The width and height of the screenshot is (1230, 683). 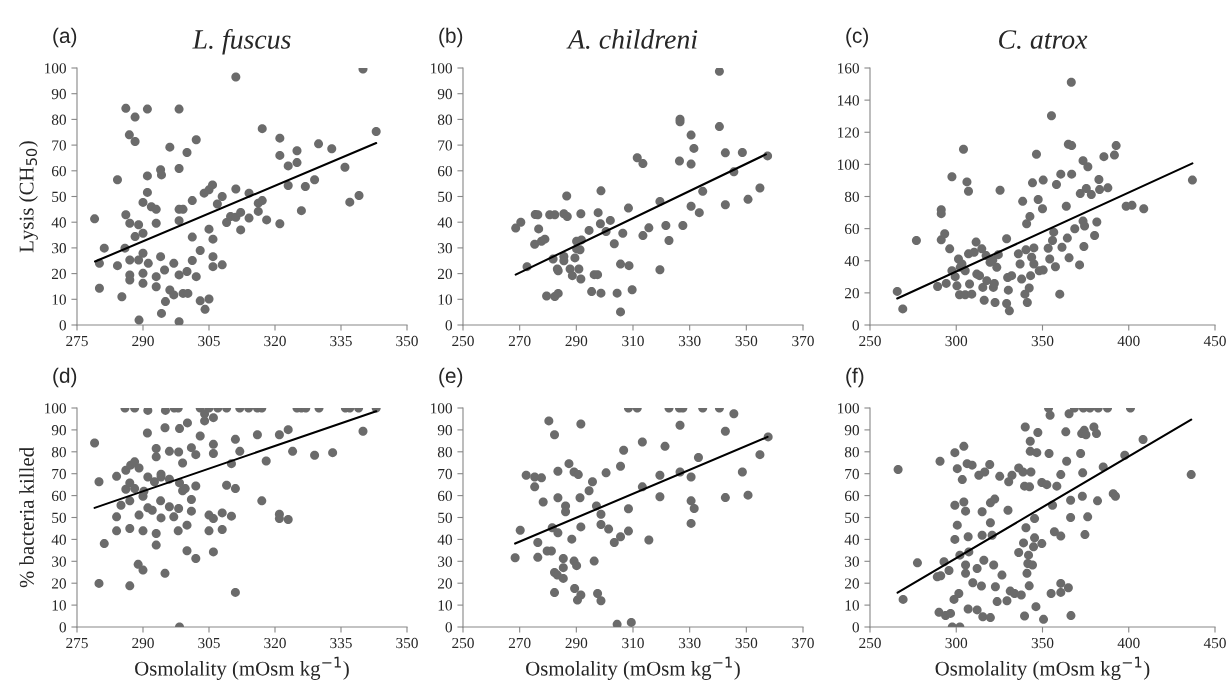 I want to click on chart-title: C. atrox, so click(x=1043, y=39).